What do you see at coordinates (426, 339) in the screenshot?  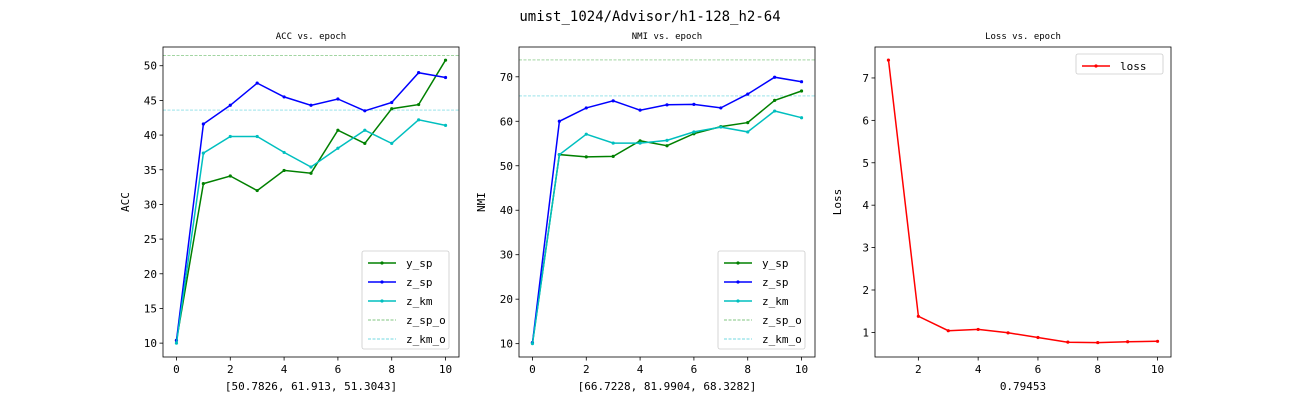 I see `legend-label-z_km_o: z_km_o` at bounding box center [426, 339].